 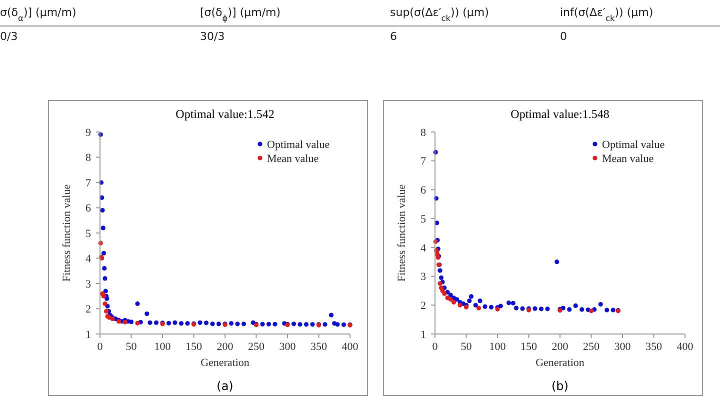 What do you see at coordinates (393, 36) in the screenshot?
I see `text: 6` at bounding box center [393, 36].